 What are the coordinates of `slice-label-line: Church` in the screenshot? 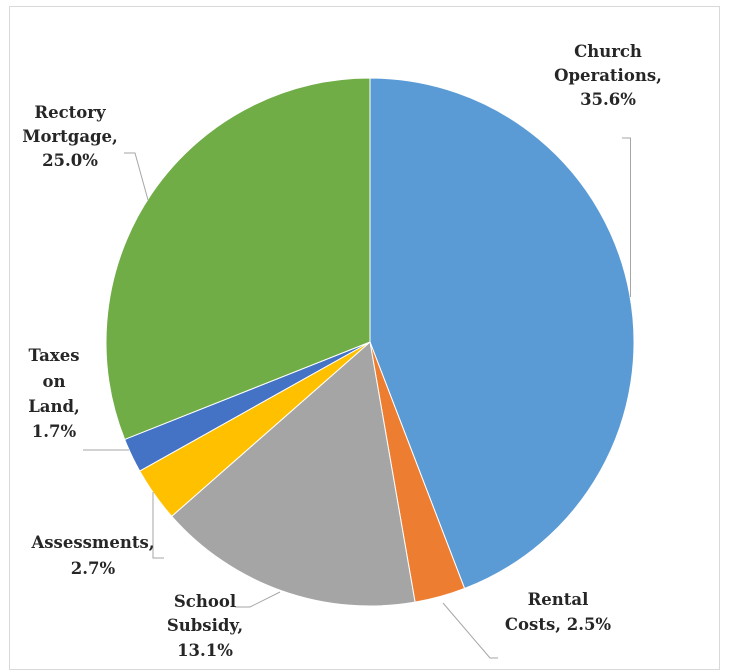 It's located at (608, 51).